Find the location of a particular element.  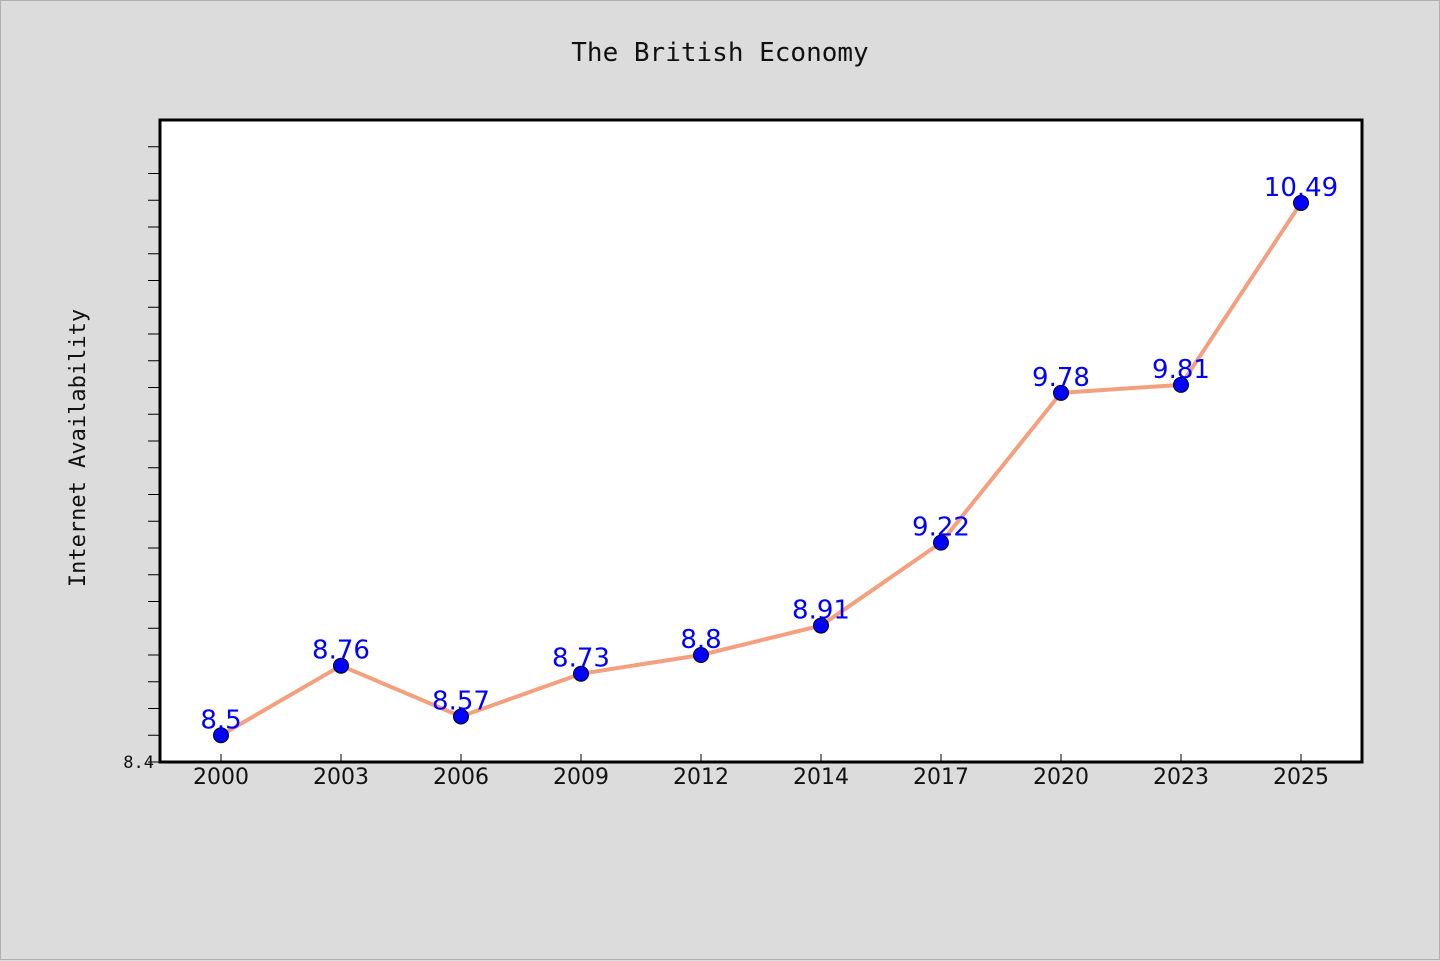

data-label: 8.57 is located at coordinates (461, 702).